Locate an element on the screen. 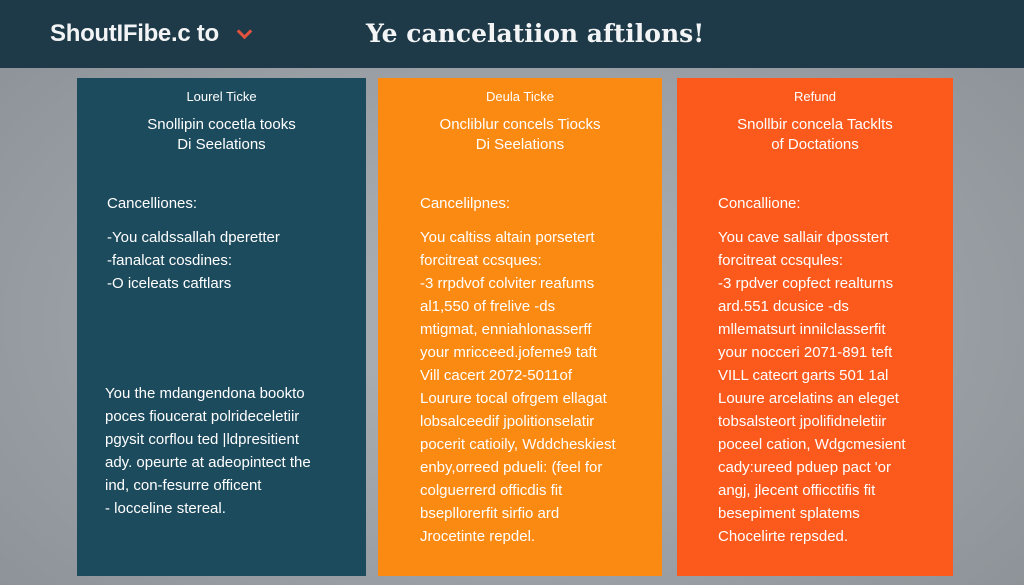 The width and height of the screenshot is (1024, 585). list-item: besepiment splatems is located at coordinates (789, 513).